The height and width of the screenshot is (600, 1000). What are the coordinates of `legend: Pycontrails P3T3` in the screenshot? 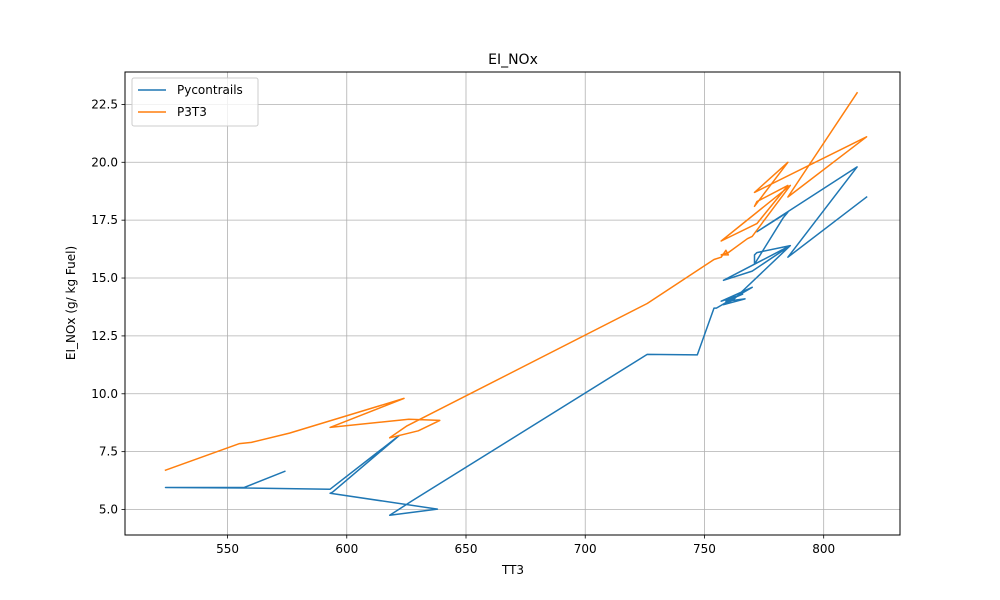 It's located at (195, 102).